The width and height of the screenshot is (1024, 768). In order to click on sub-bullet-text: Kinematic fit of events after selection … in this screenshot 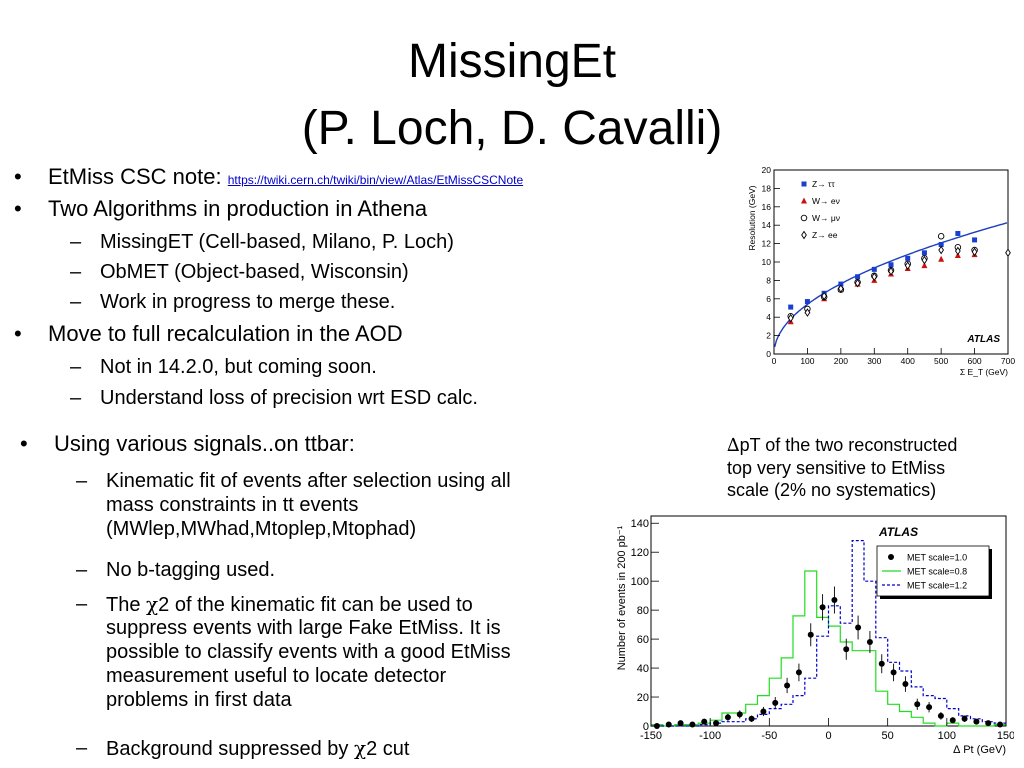, I will do `click(308, 481)`.